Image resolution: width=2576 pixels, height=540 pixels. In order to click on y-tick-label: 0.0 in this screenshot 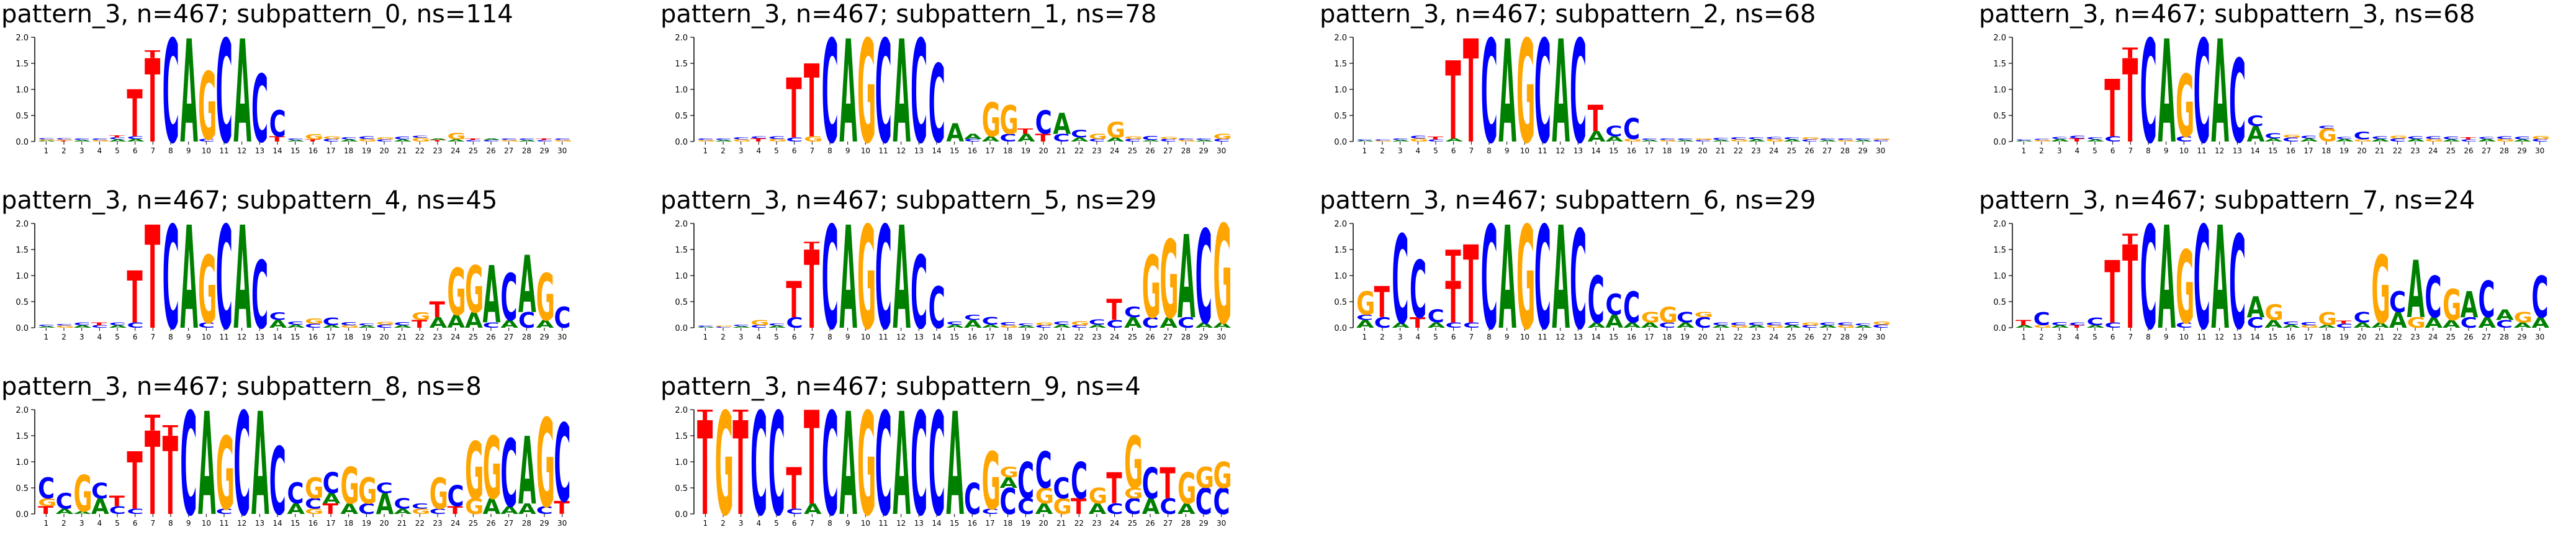, I will do `click(1999, 142)`.